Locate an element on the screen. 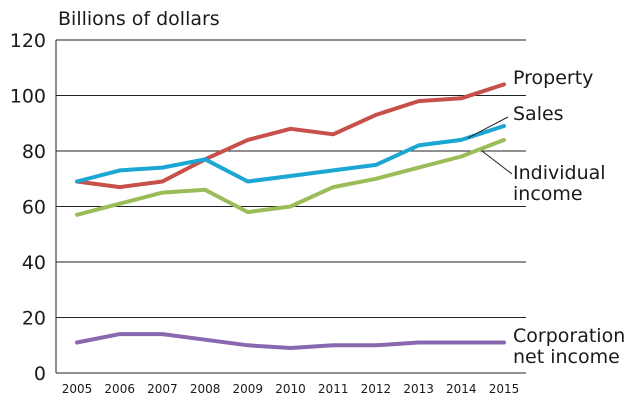 This screenshot has width=638, height=396. x-tick-label-2012: 2012 is located at coordinates (376, 389).